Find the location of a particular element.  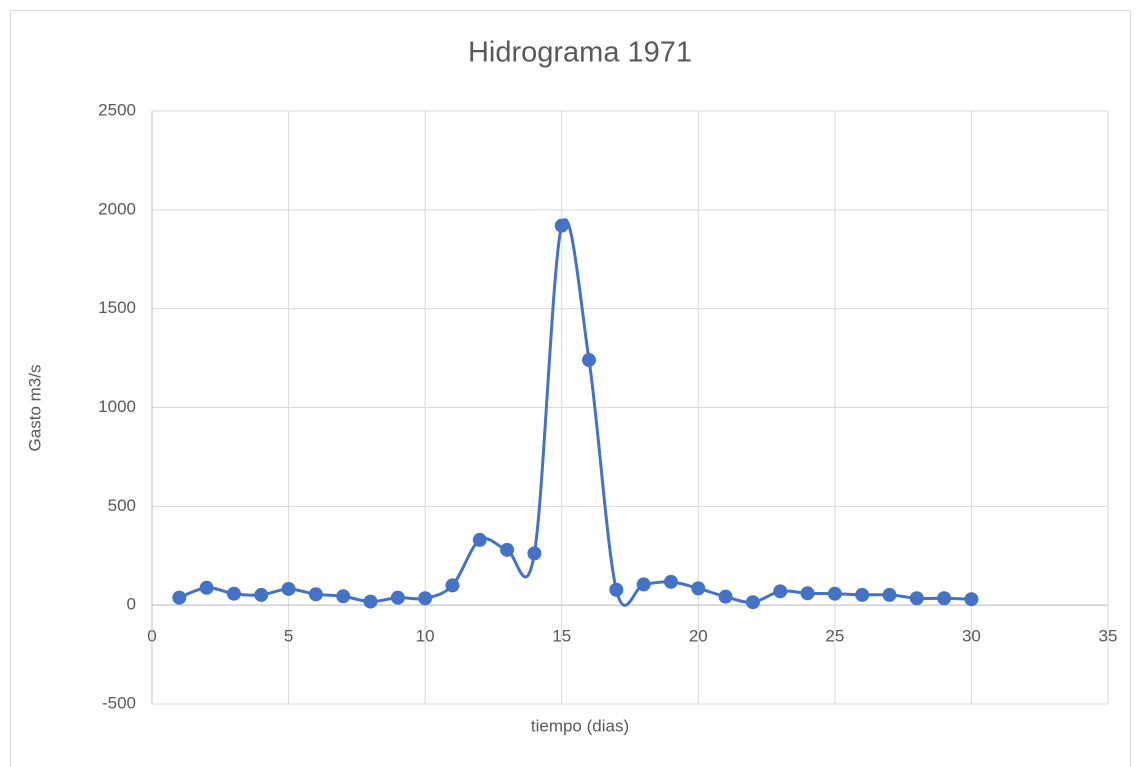

x-tick-label: 20 is located at coordinates (698, 636).